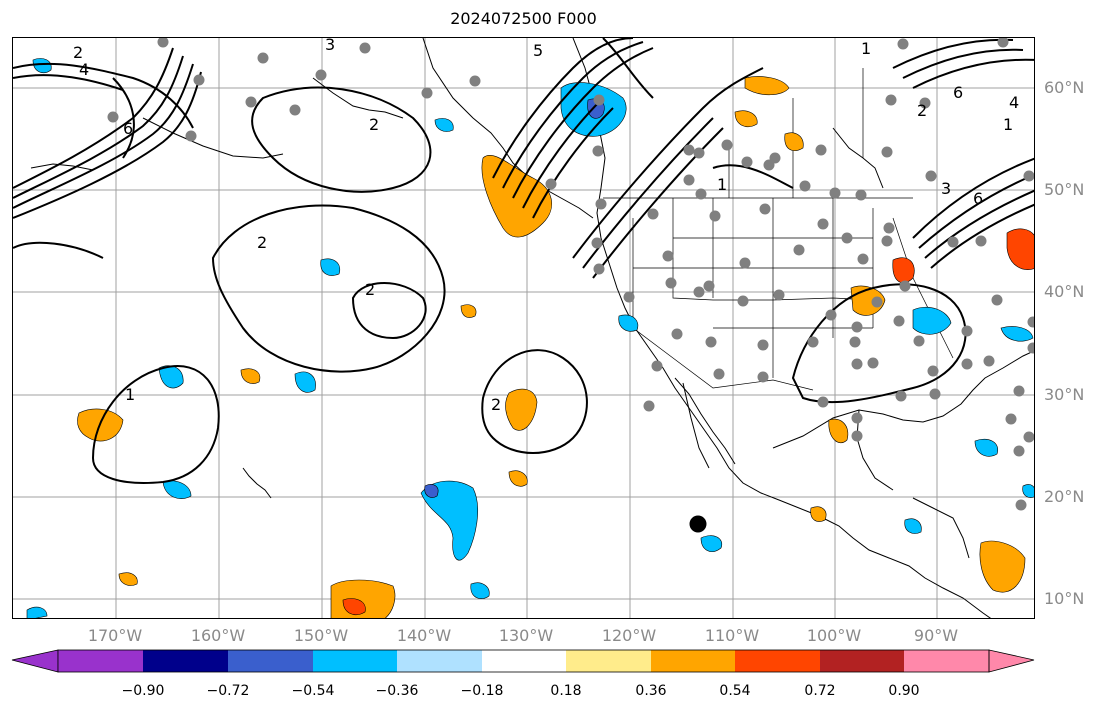 The image size is (1105, 712). What do you see at coordinates (313, 691) in the screenshot?
I see `colorbar-tick-label: −0.54` at bounding box center [313, 691].